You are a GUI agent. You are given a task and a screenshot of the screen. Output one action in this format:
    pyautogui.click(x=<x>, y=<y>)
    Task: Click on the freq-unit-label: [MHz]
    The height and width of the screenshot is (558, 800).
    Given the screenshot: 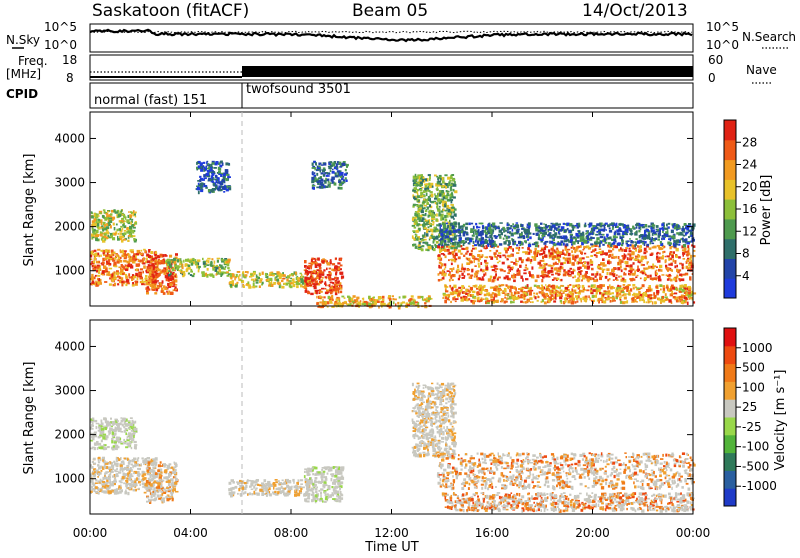 What is the action you would take?
    pyautogui.click(x=23, y=74)
    